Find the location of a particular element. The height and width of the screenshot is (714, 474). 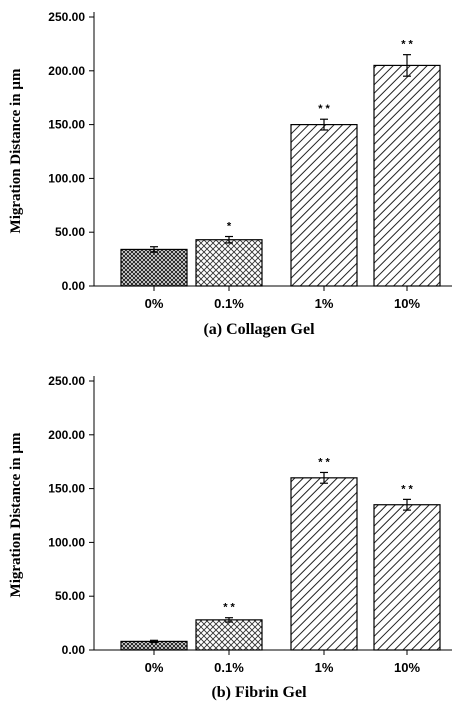

panel-caption-a: (a) Collagen Gel is located at coordinates (259, 329).